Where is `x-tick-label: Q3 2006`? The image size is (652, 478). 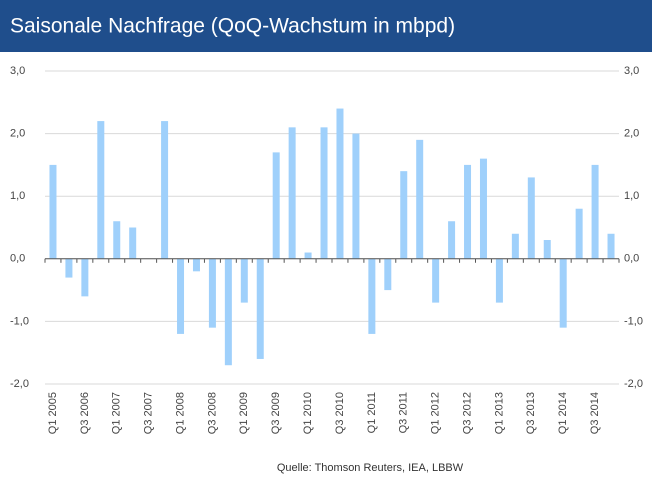
x-tick-label: Q3 2006 is located at coordinates (85, 413).